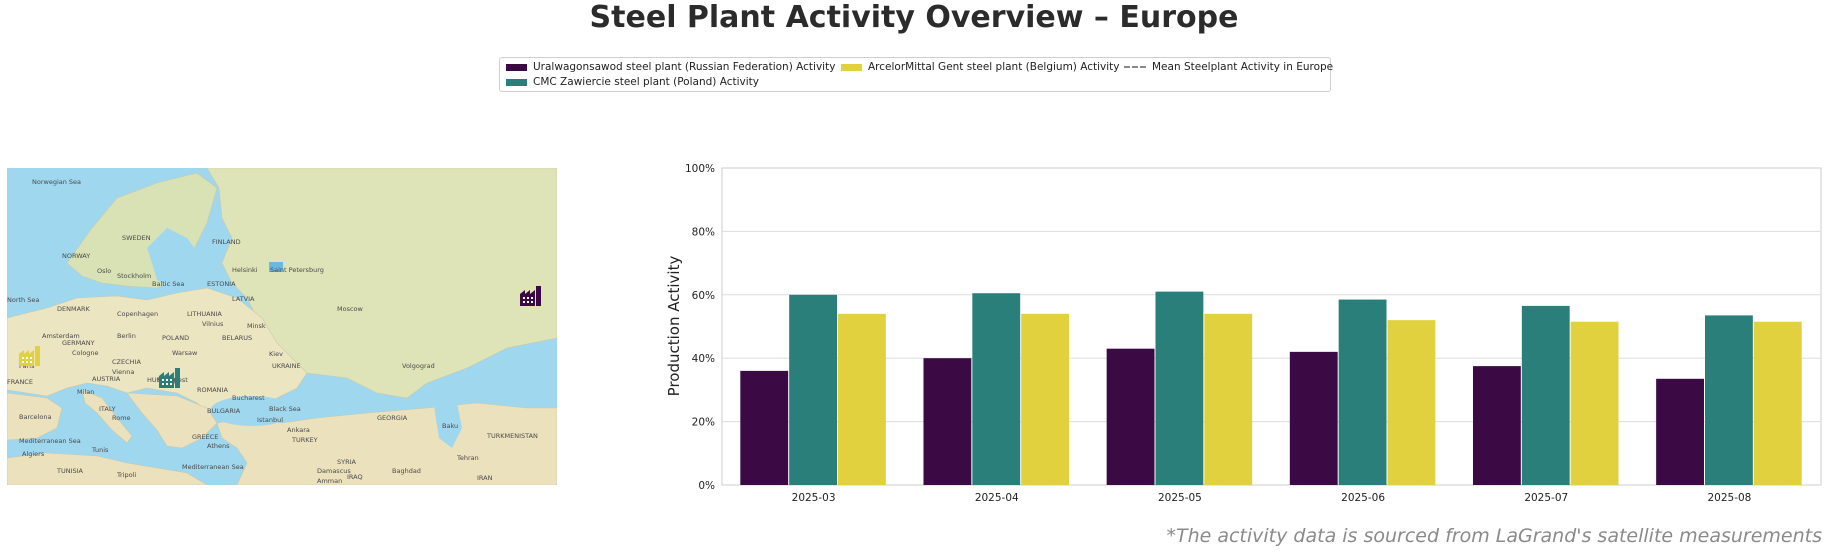 This screenshot has width=1828, height=554. What do you see at coordinates (914, 17) in the screenshot?
I see `chart-title: Steel Plant Activity Overview – Europe` at bounding box center [914, 17].